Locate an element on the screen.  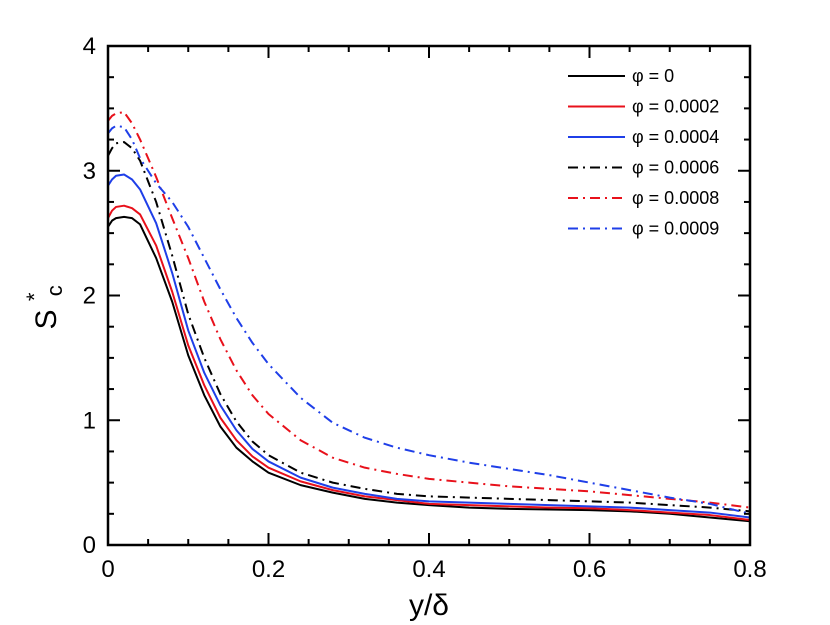
legend-label-5: φ = 0.0008 is located at coordinates (675, 198).